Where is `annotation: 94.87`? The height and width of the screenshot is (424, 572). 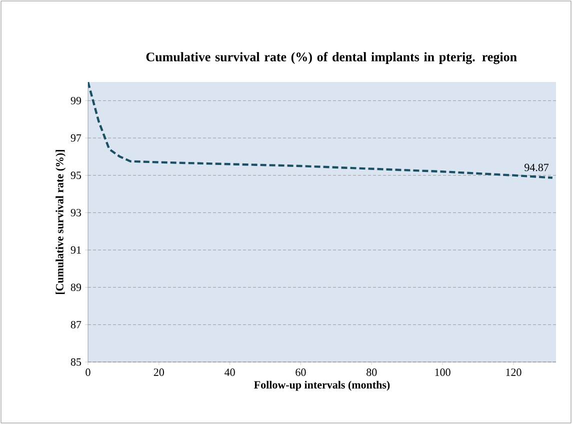 annotation: 94.87 is located at coordinates (536, 168).